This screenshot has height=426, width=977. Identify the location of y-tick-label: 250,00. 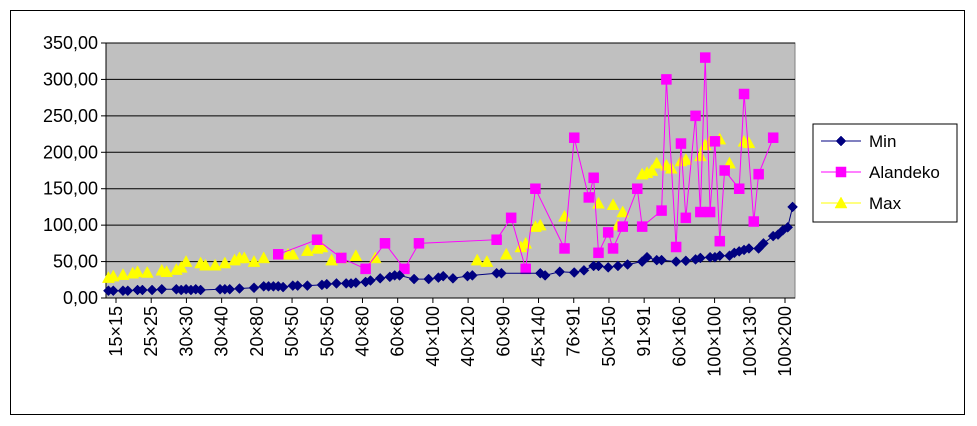
(70, 116).